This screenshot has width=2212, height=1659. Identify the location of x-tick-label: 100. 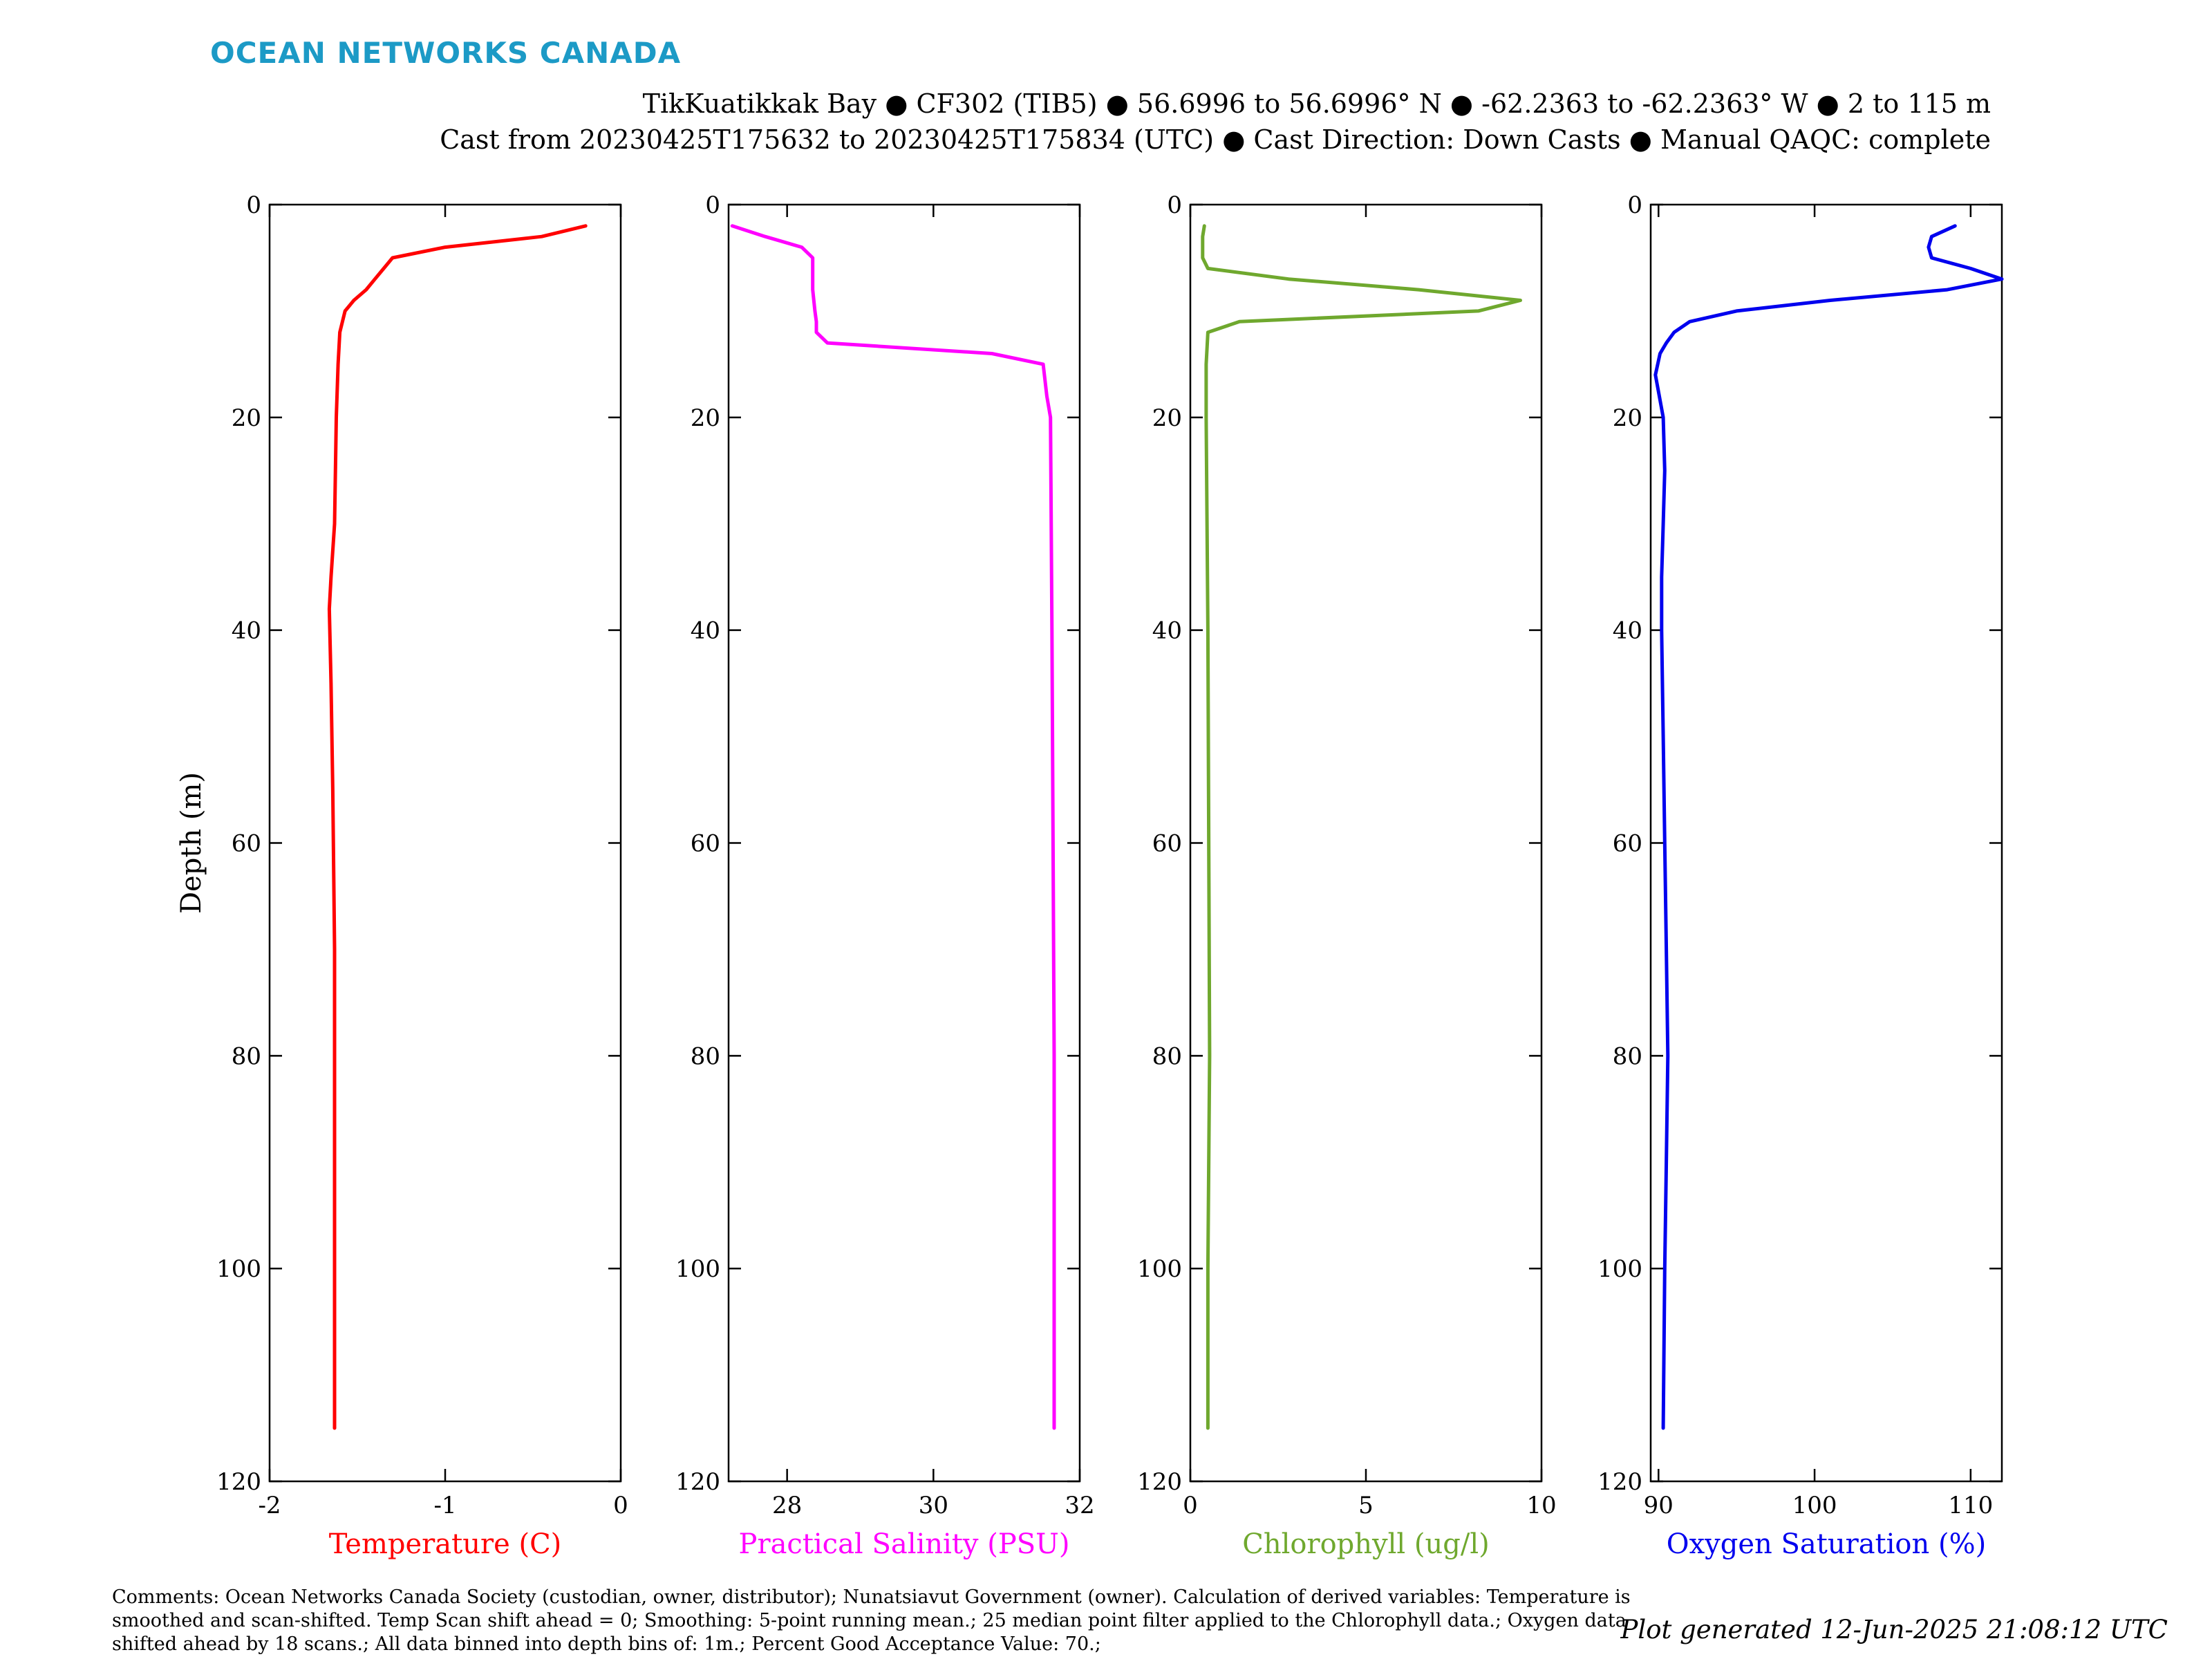
(1815, 1506).